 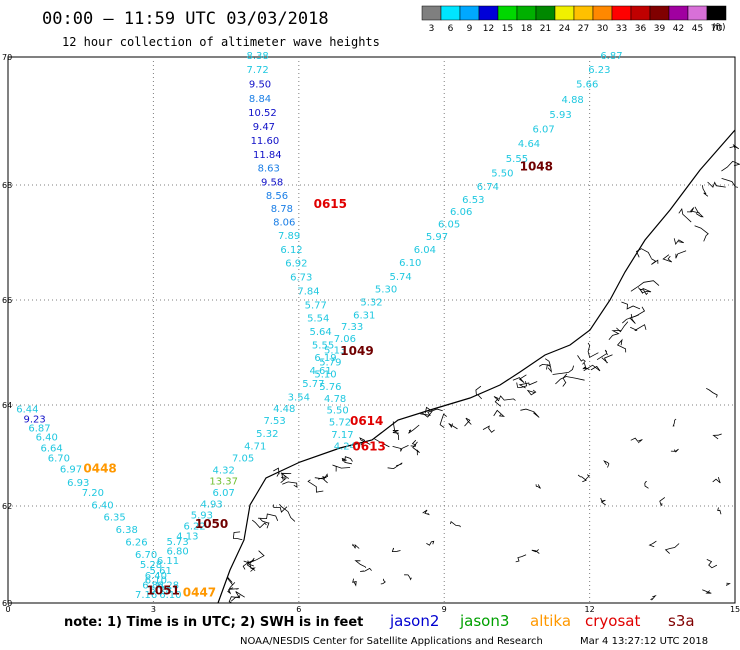 What do you see at coordinates (93, 493) in the screenshot?
I see `wave-height-value: 7.20` at bounding box center [93, 493].